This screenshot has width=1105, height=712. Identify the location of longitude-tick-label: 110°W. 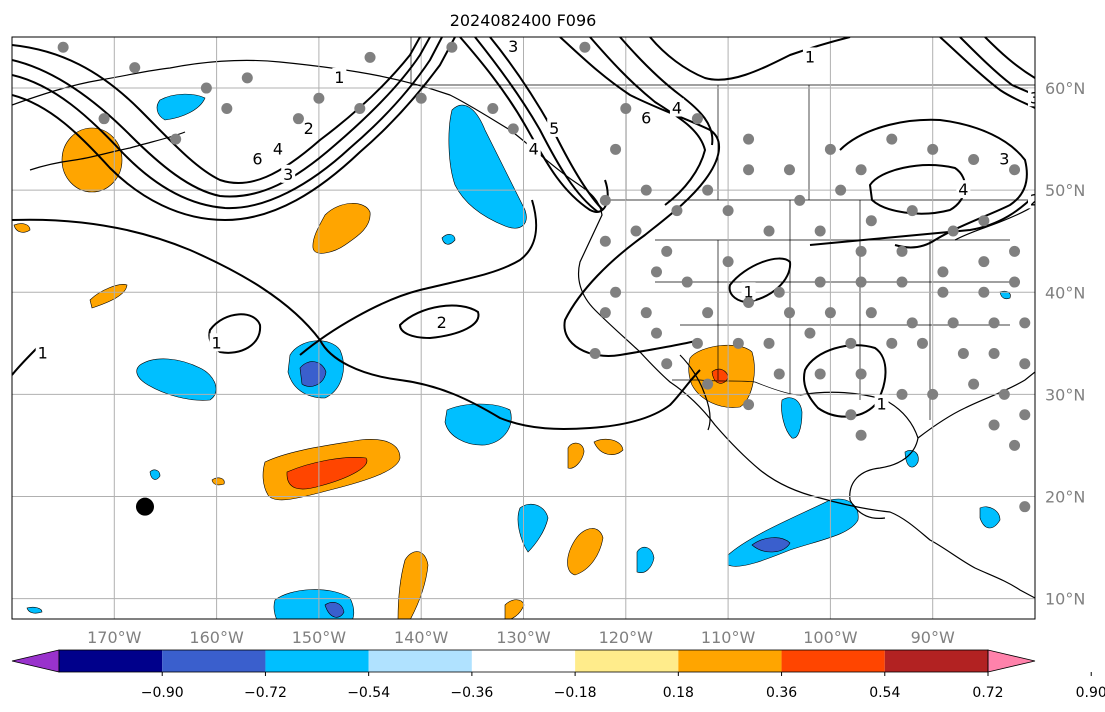
(728, 637).